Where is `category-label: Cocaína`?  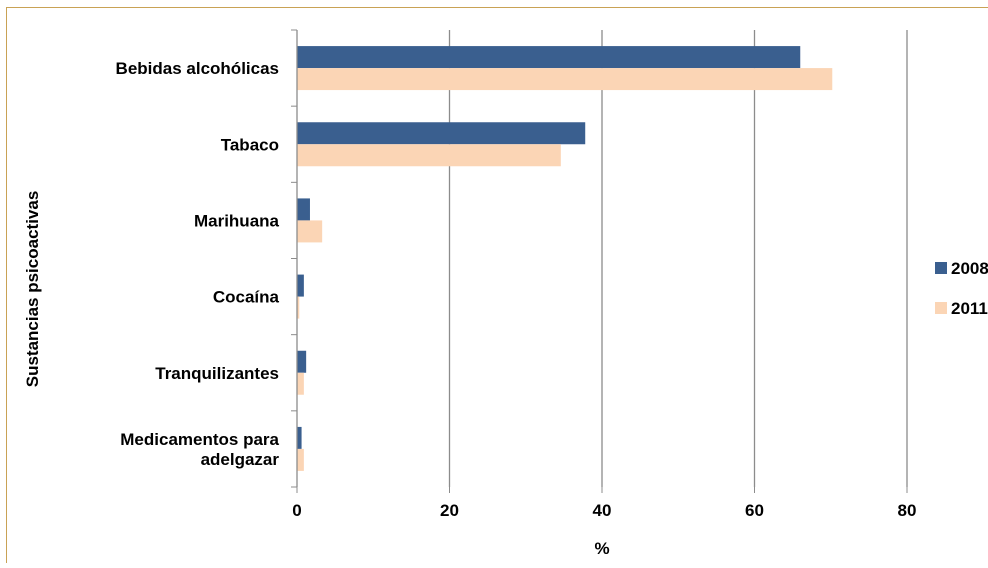
category-label: Cocaína is located at coordinates (246, 297).